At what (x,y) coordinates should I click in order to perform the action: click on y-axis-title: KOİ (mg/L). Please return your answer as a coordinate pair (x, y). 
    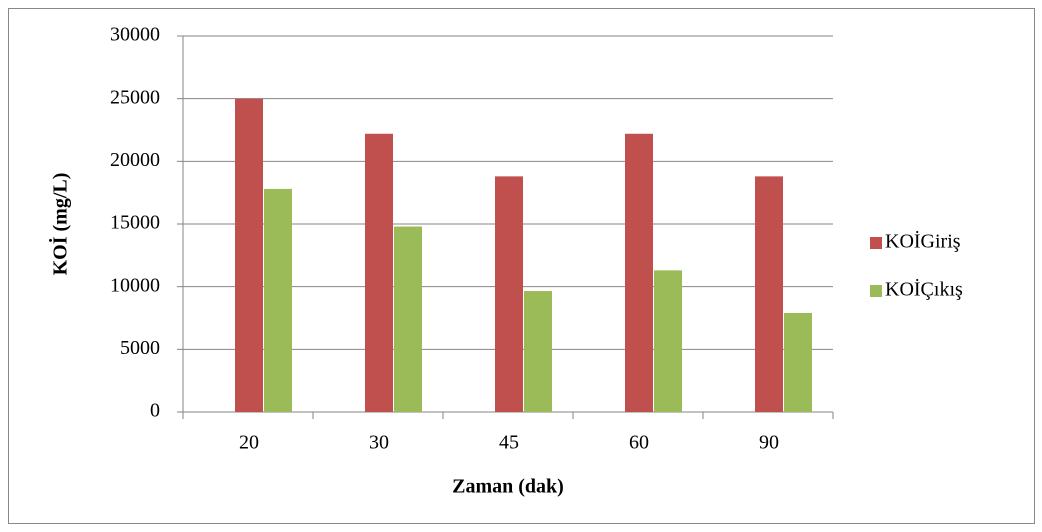
    Looking at the image, I should click on (60, 224).